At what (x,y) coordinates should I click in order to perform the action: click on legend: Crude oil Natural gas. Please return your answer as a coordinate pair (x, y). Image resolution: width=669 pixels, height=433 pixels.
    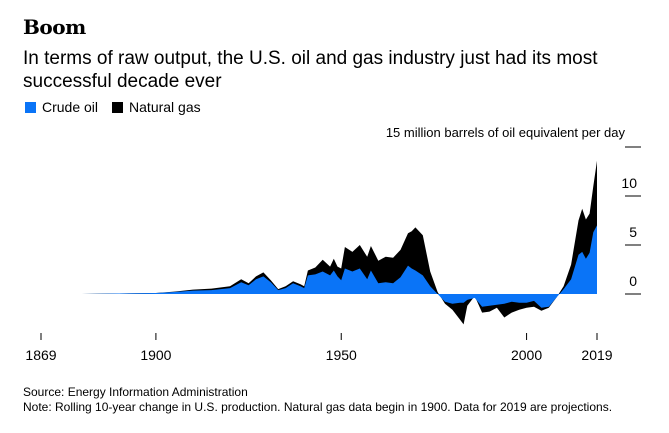
    Looking at the image, I should click on (113, 107).